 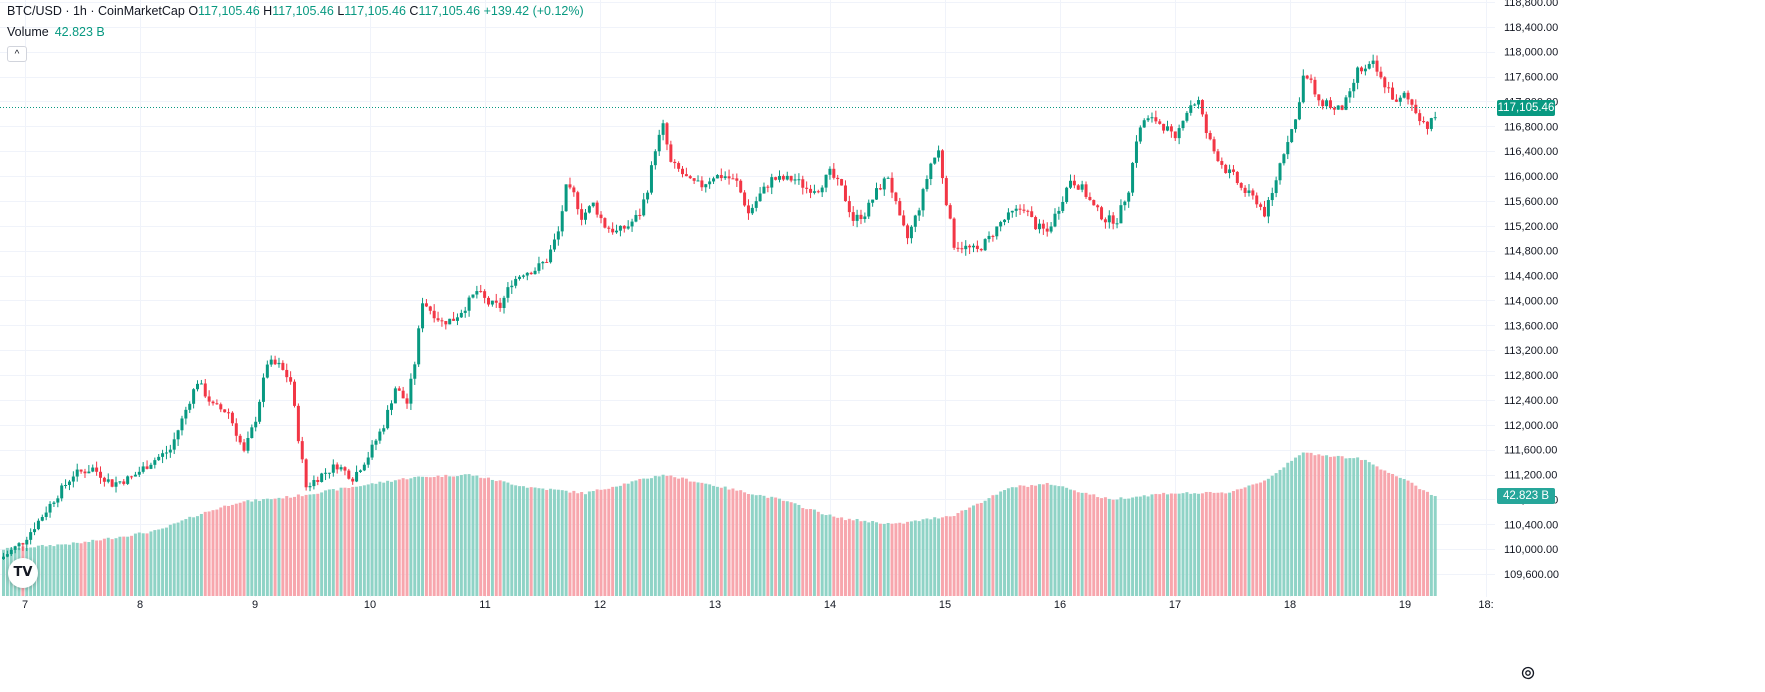 I want to click on tradingview-logo-icon: TV, so click(x=23, y=573).